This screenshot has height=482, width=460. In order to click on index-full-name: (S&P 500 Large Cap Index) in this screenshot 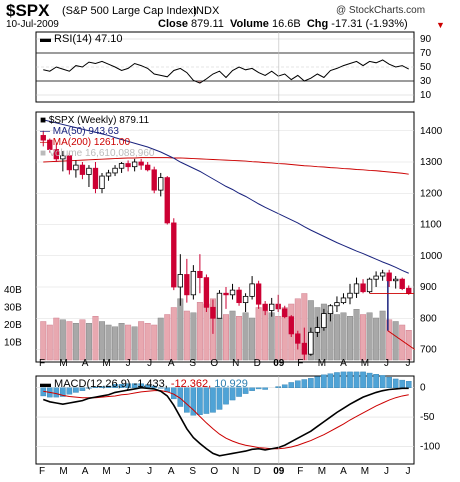, I will do `click(129, 11)`.